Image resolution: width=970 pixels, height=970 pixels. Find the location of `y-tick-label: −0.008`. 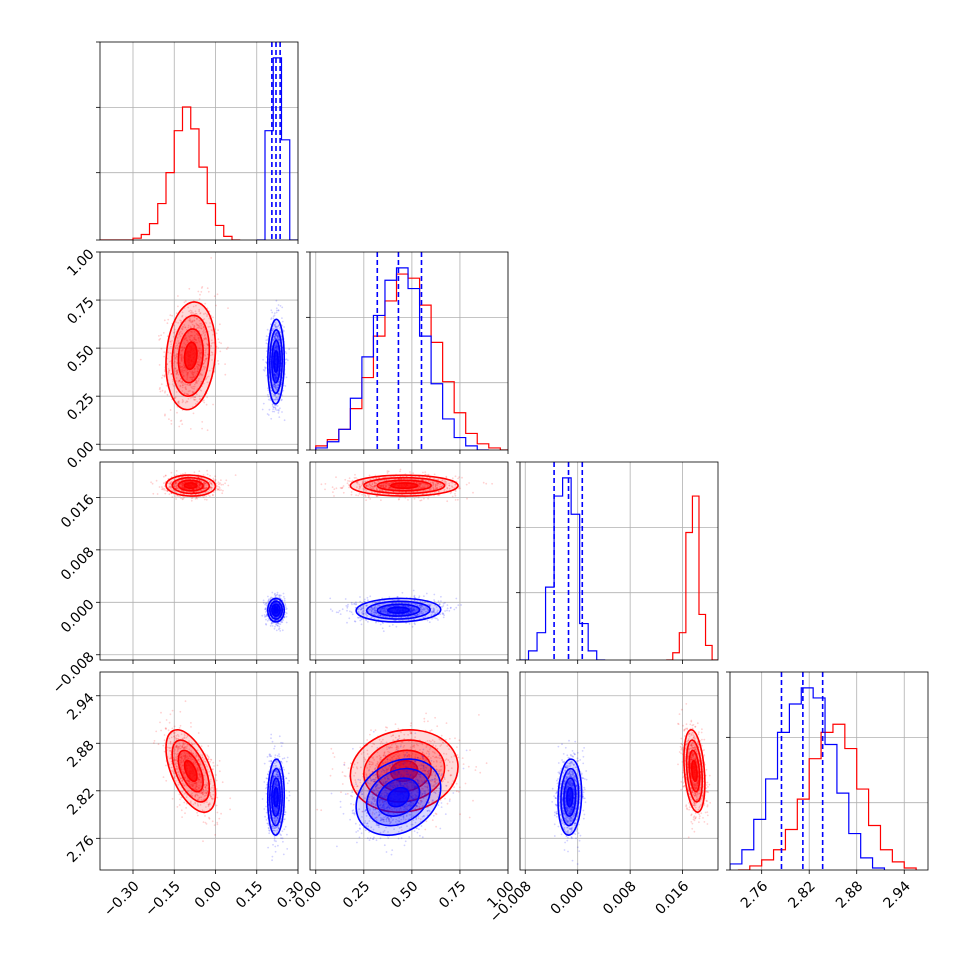

y-tick-label: −0.008 is located at coordinates (74, 673).